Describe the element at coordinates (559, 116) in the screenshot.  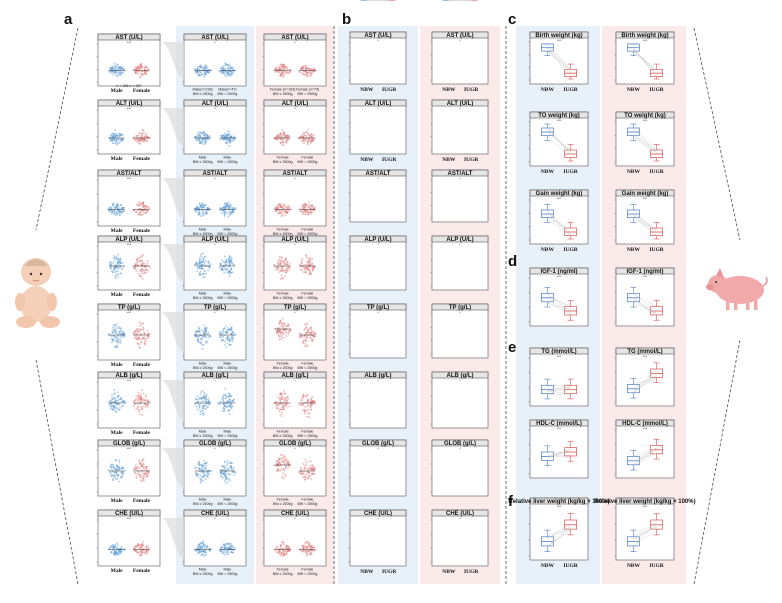
I see `plot-title: TO weight (kg)` at that location.